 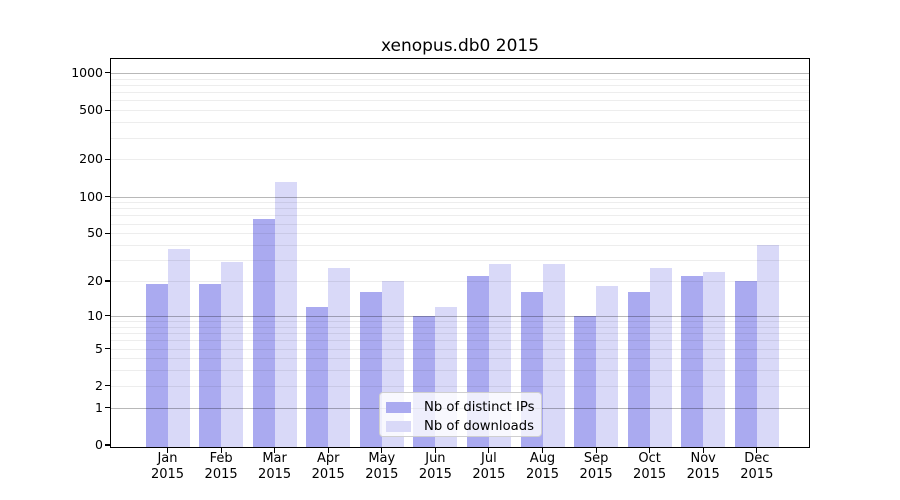 I want to click on bar-distinct-ips-feb, so click(x=210, y=365).